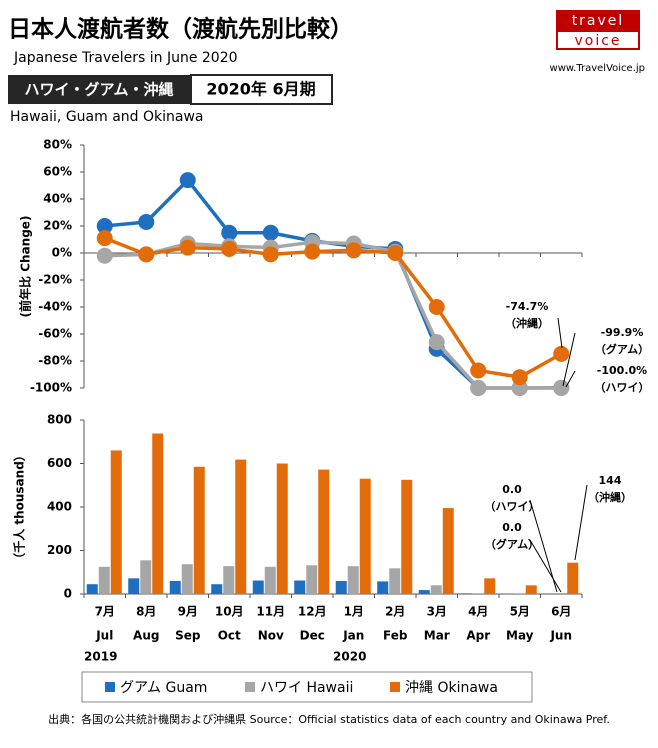 The image size is (658, 748). What do you see at coordinates (561, 612) in the screenshot?
I see `x-tick-label: 6月` at bounding box center [561, 612].